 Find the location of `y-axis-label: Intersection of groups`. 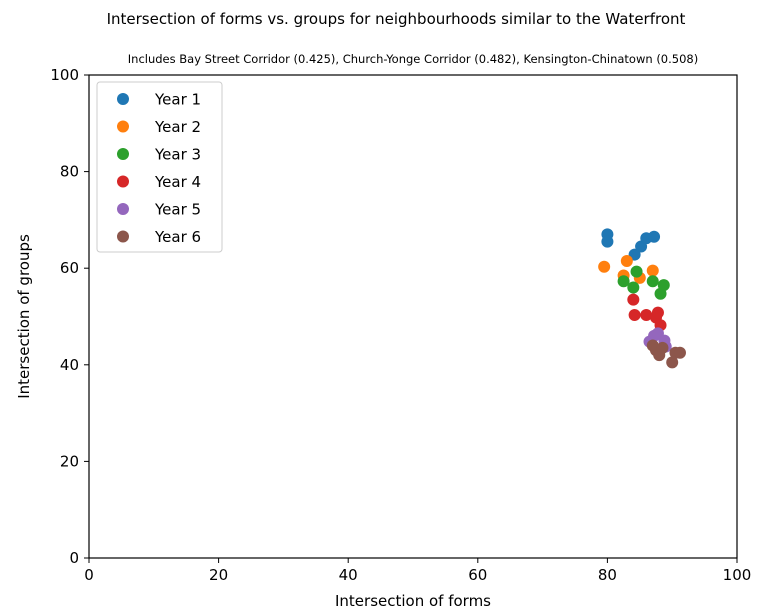

y-axis-label: Intersection of groups is located at coordinates (24, 316).